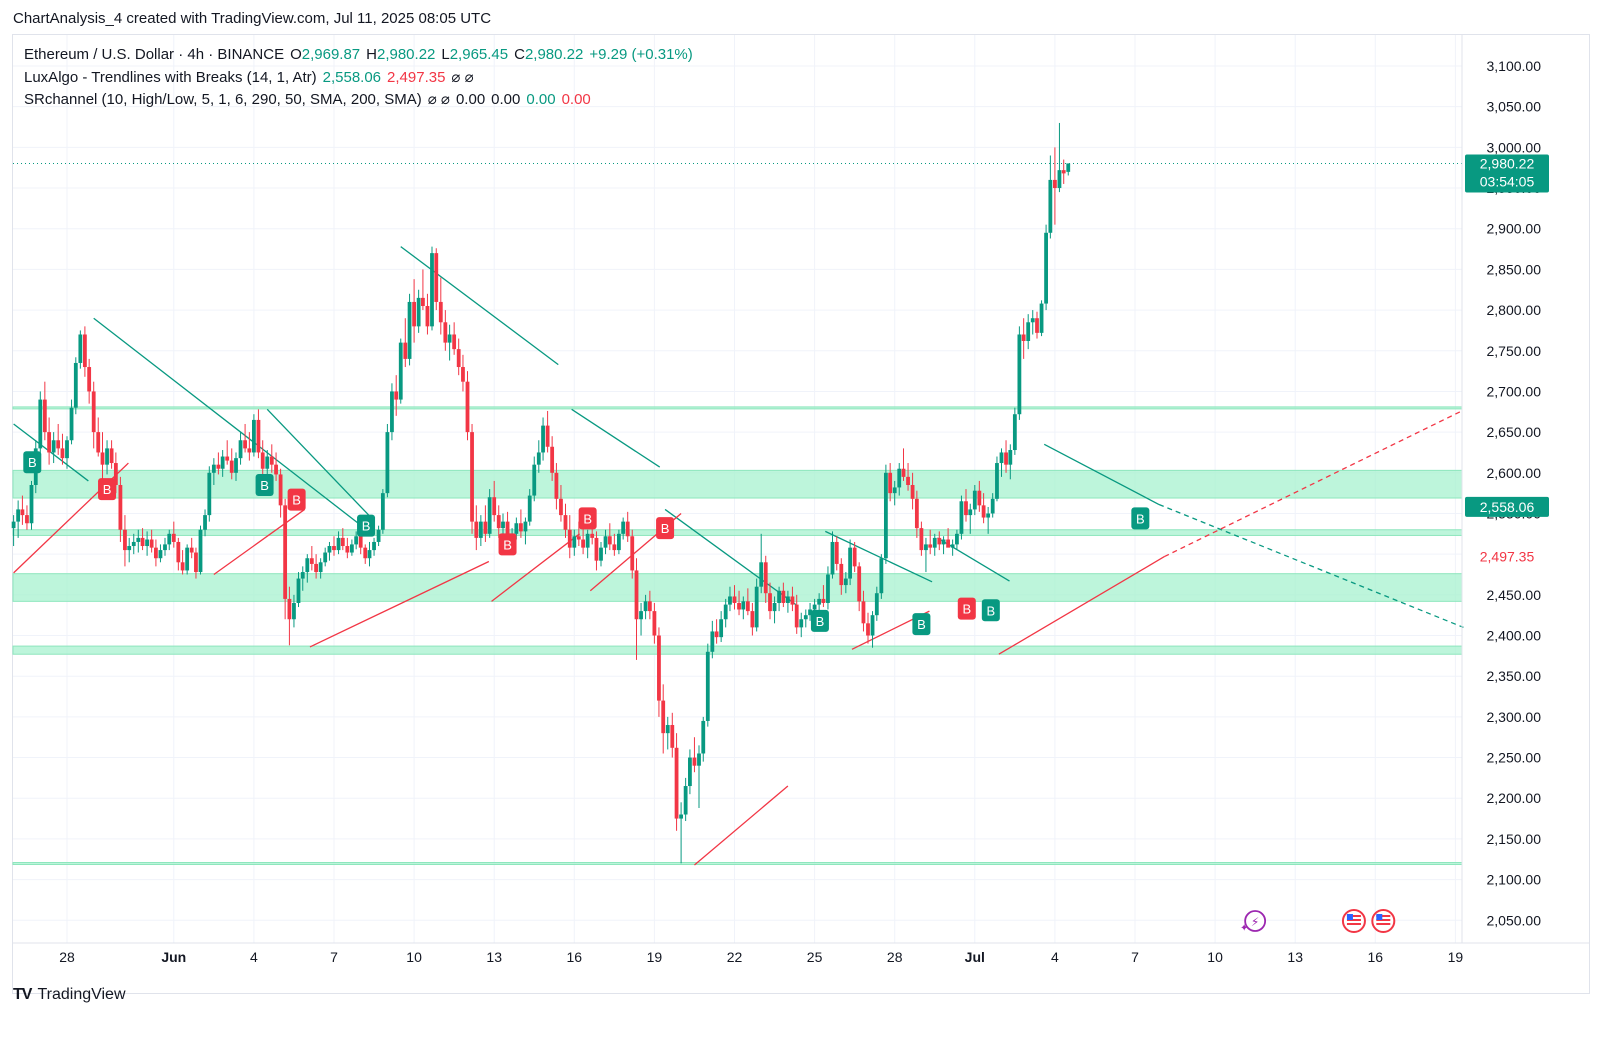  What do you see at coordinates (1311, 565) in the screenshot?
I see `trendline-resistance-projection` at bounding box center [1311, 565].